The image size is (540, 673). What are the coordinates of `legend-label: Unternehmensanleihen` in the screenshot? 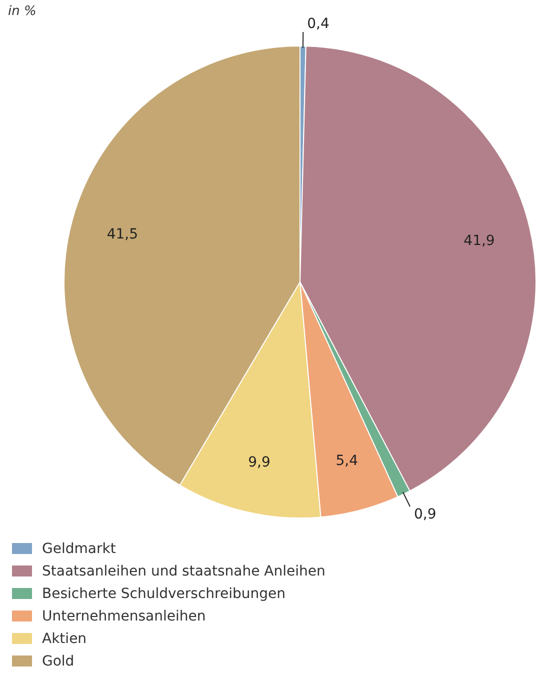 It's located at (124, 616).